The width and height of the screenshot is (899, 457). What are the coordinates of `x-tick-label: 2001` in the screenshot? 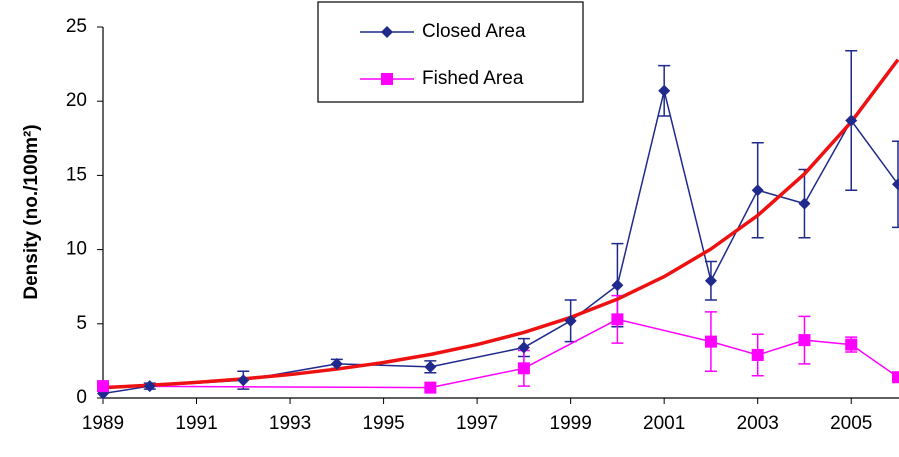 It's located at (664, 423).